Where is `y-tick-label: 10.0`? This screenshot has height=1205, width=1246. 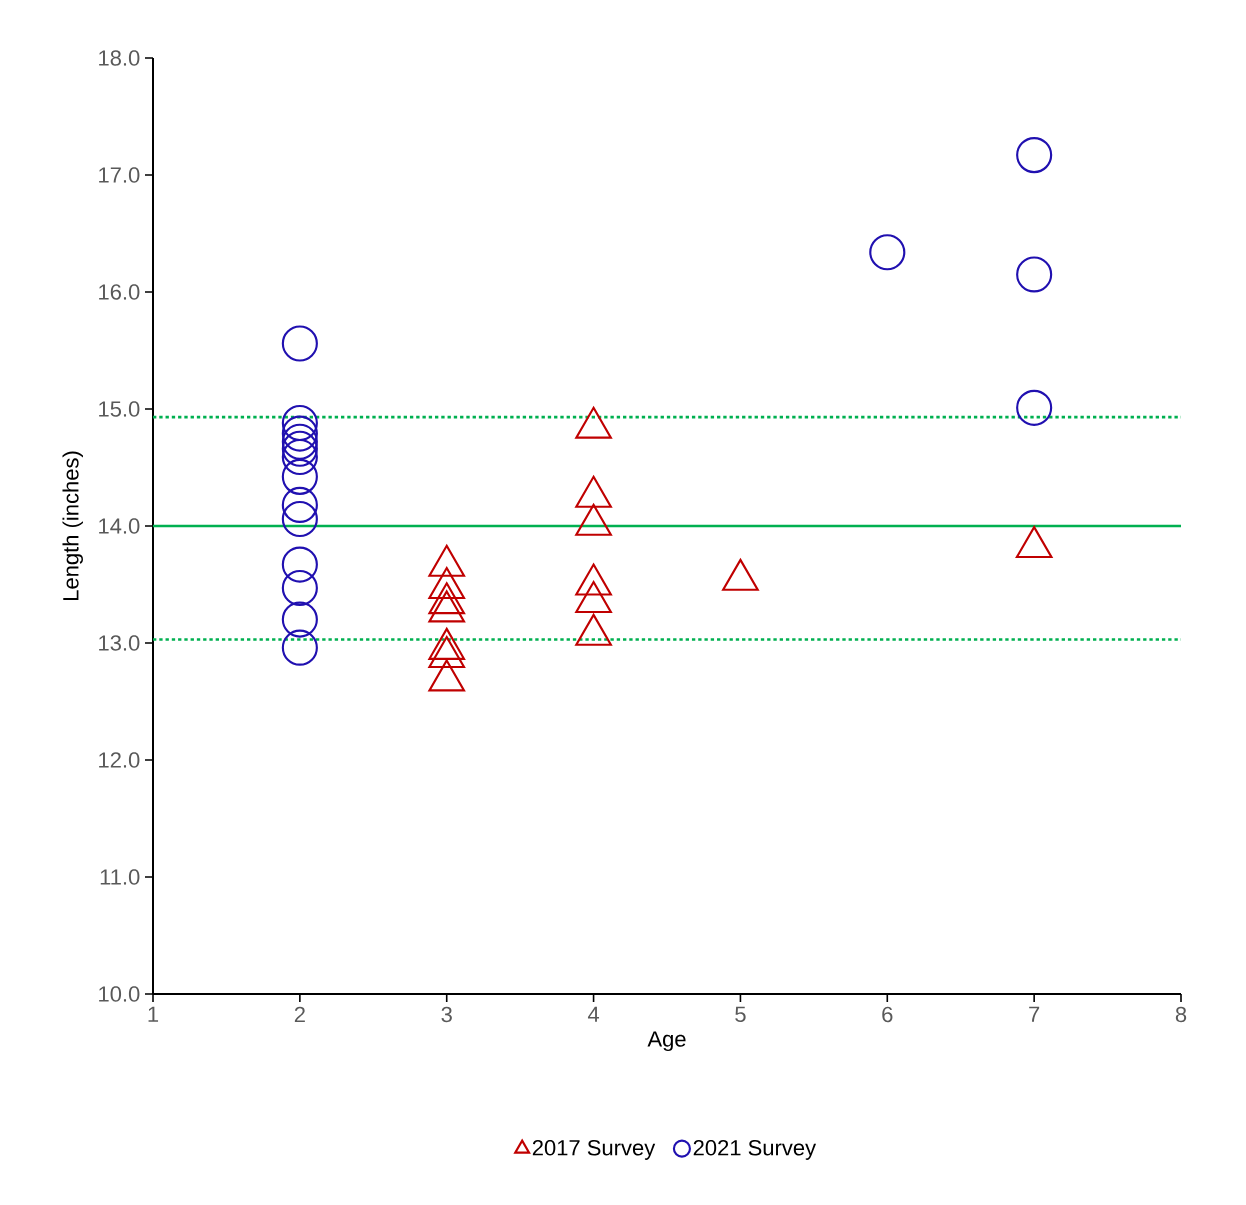
y-tick-label: 10.0 is located at coordinates (119, 994).